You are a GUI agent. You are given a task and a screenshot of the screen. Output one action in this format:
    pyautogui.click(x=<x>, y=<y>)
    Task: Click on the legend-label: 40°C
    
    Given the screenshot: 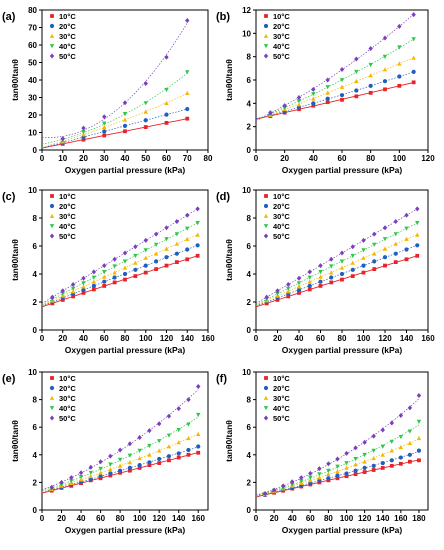 What is the action you would take?
    pyautogui.click(x=67, y=408)
    